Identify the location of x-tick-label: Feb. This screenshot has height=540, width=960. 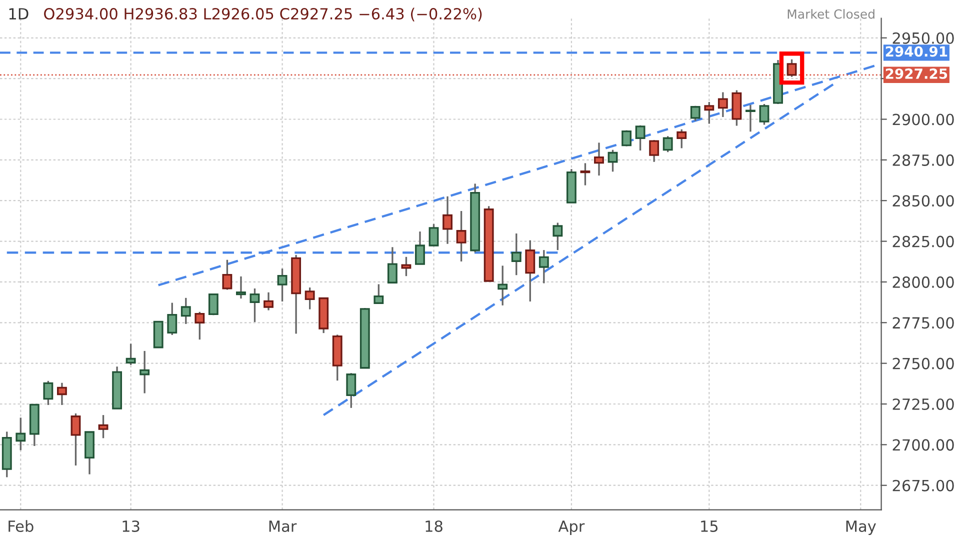
(21, 526).